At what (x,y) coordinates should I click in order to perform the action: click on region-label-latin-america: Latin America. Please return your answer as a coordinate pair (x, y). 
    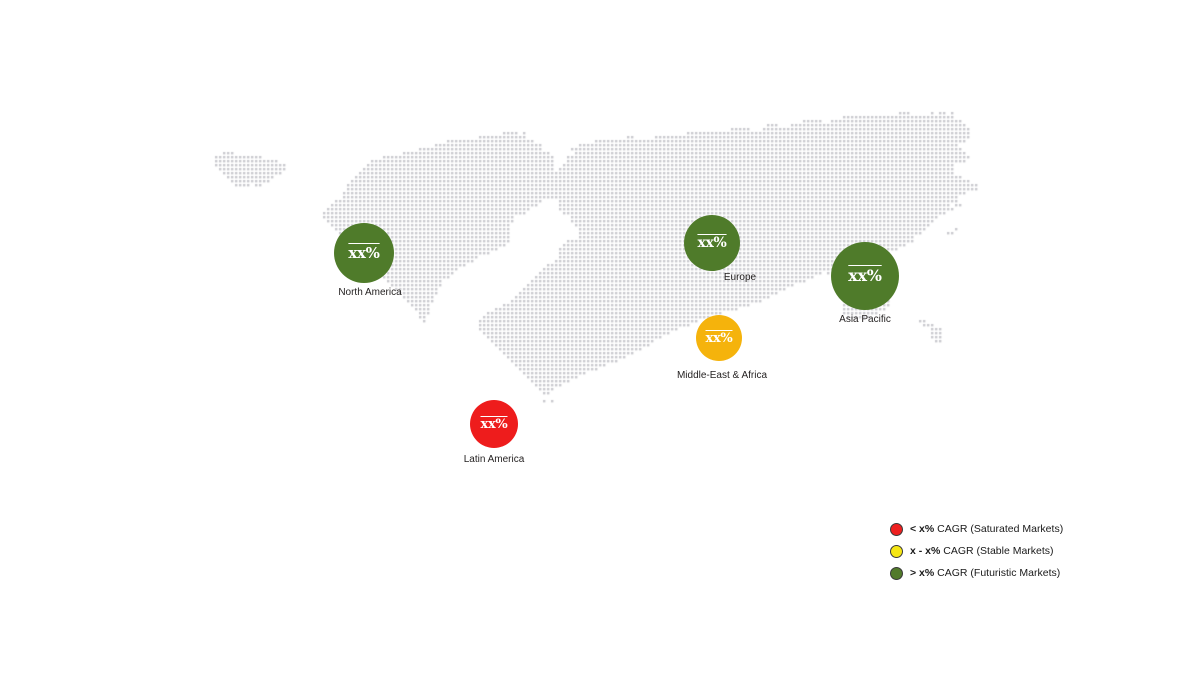
    Looking at the image, I should click on (494, 459).